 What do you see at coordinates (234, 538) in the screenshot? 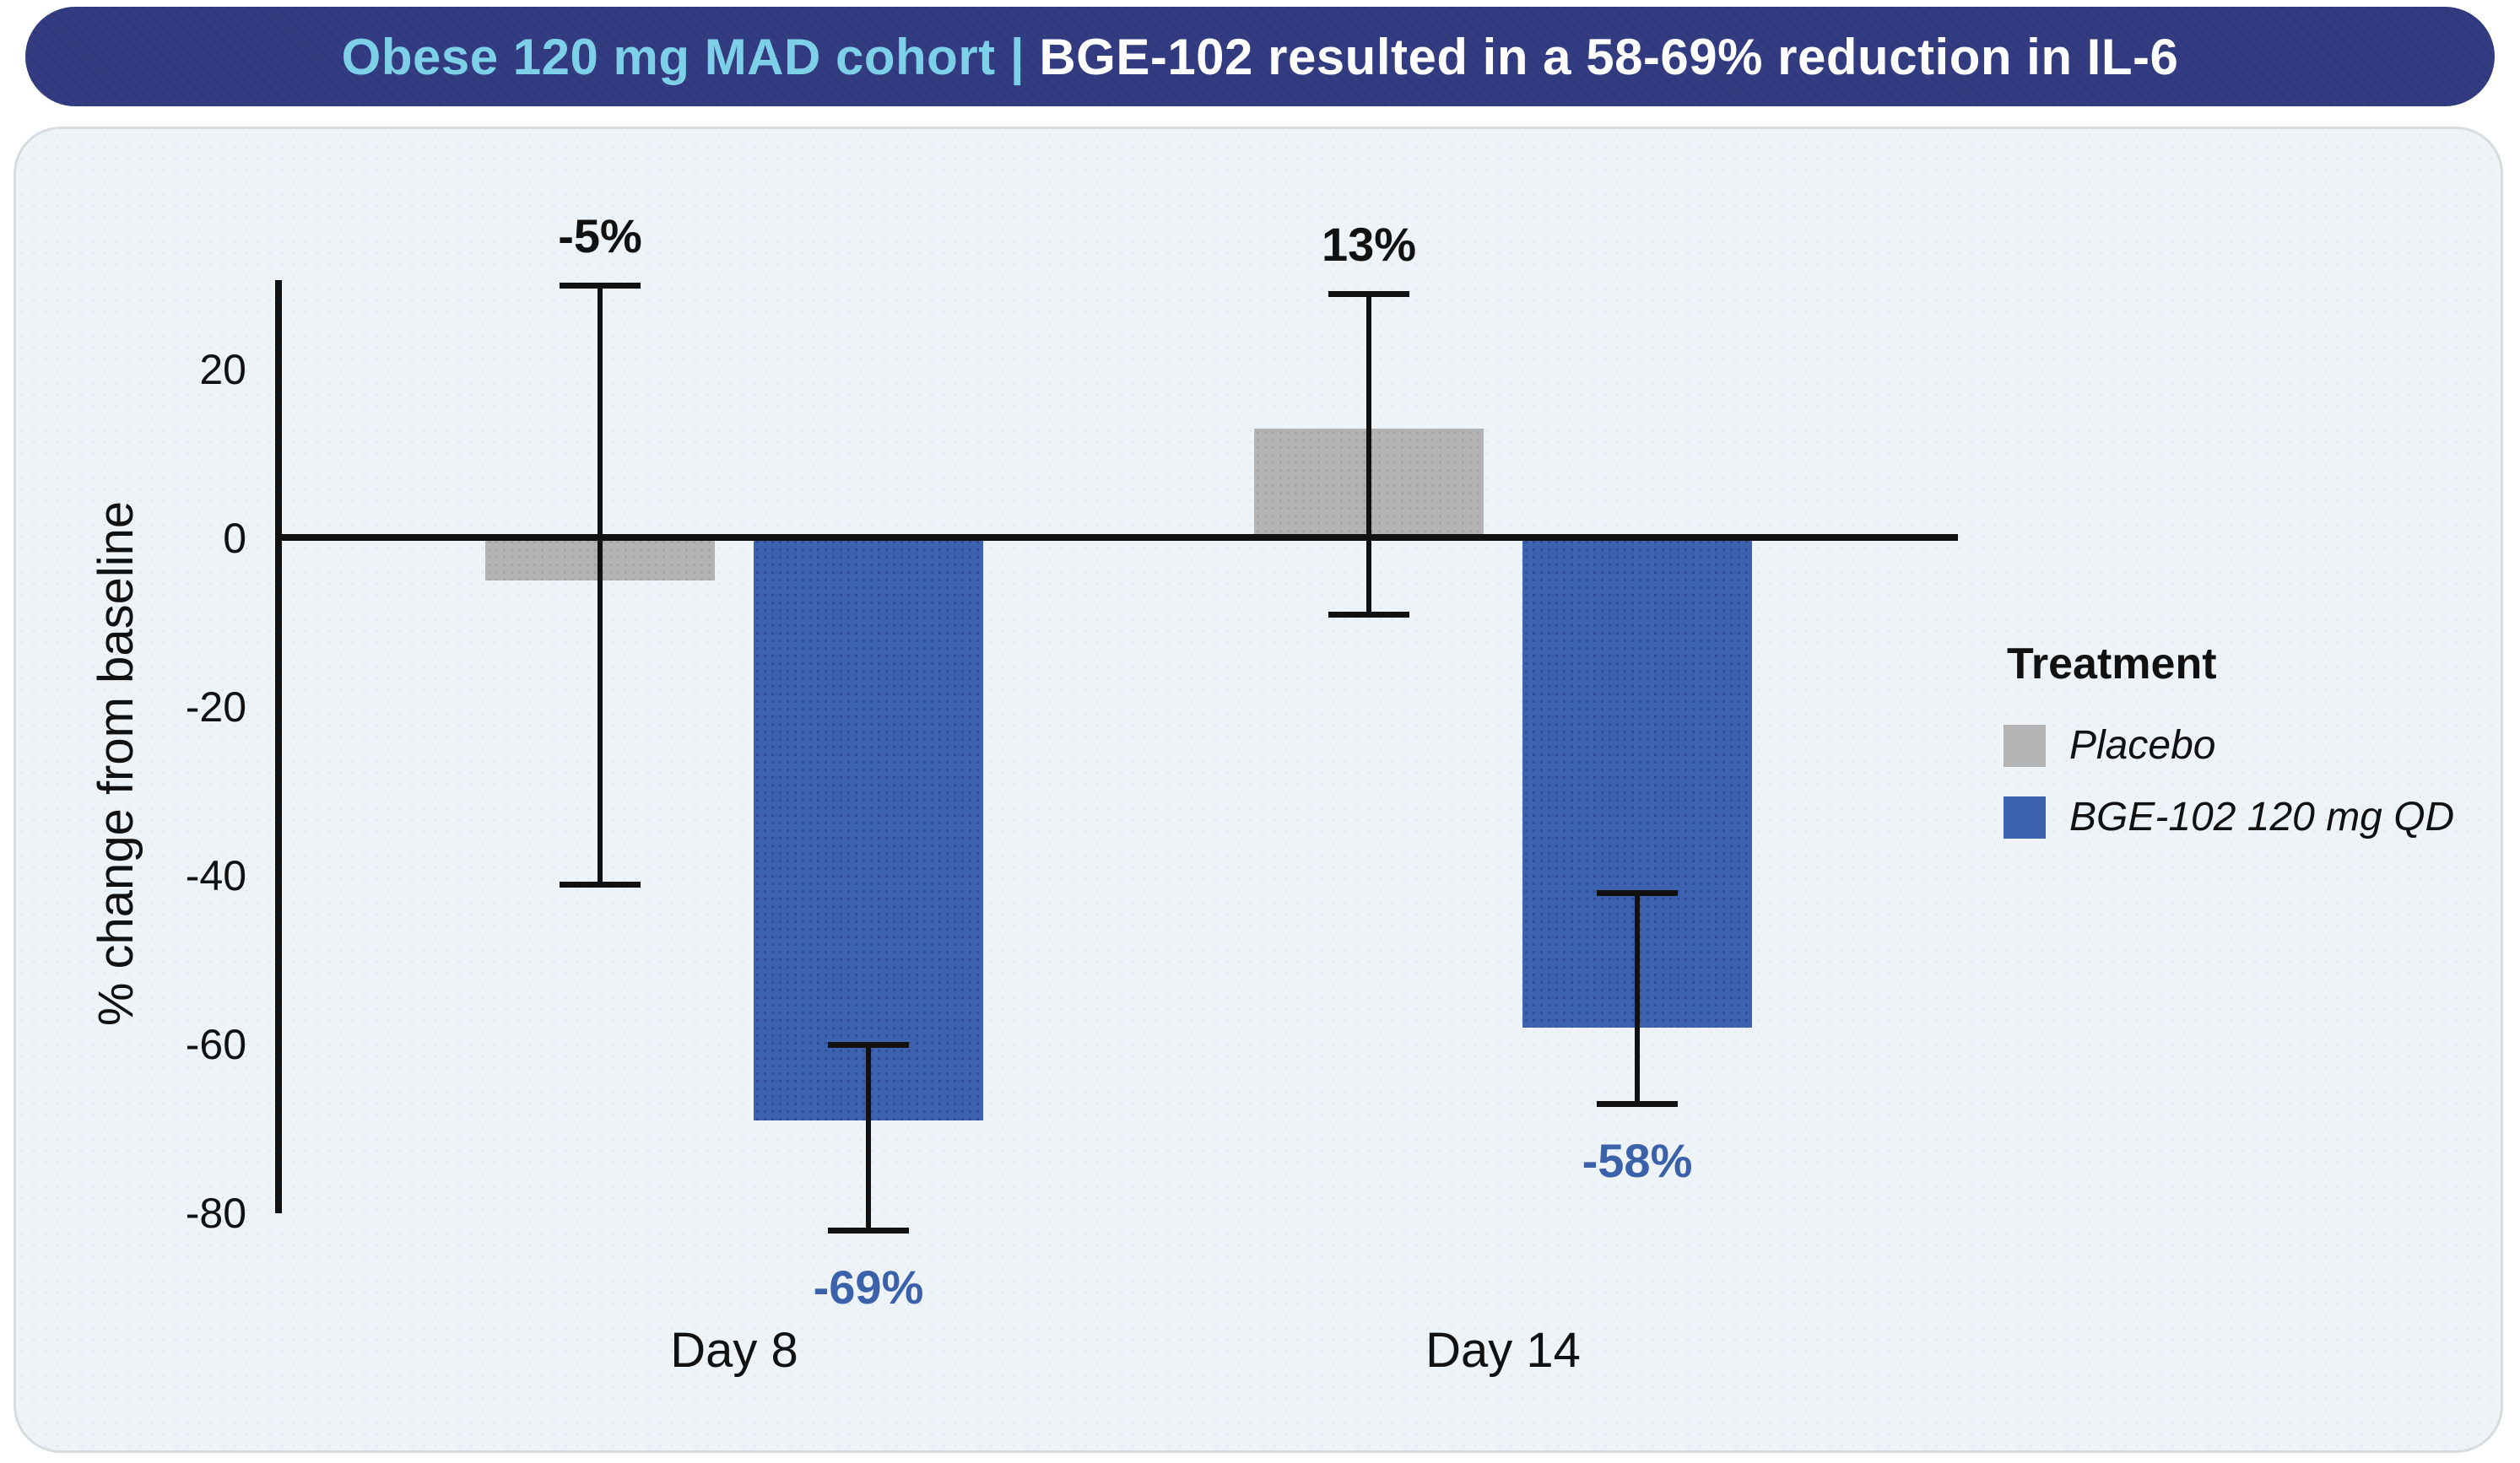
I see `y-tick-label: 0` at bounding box center [234, 538].